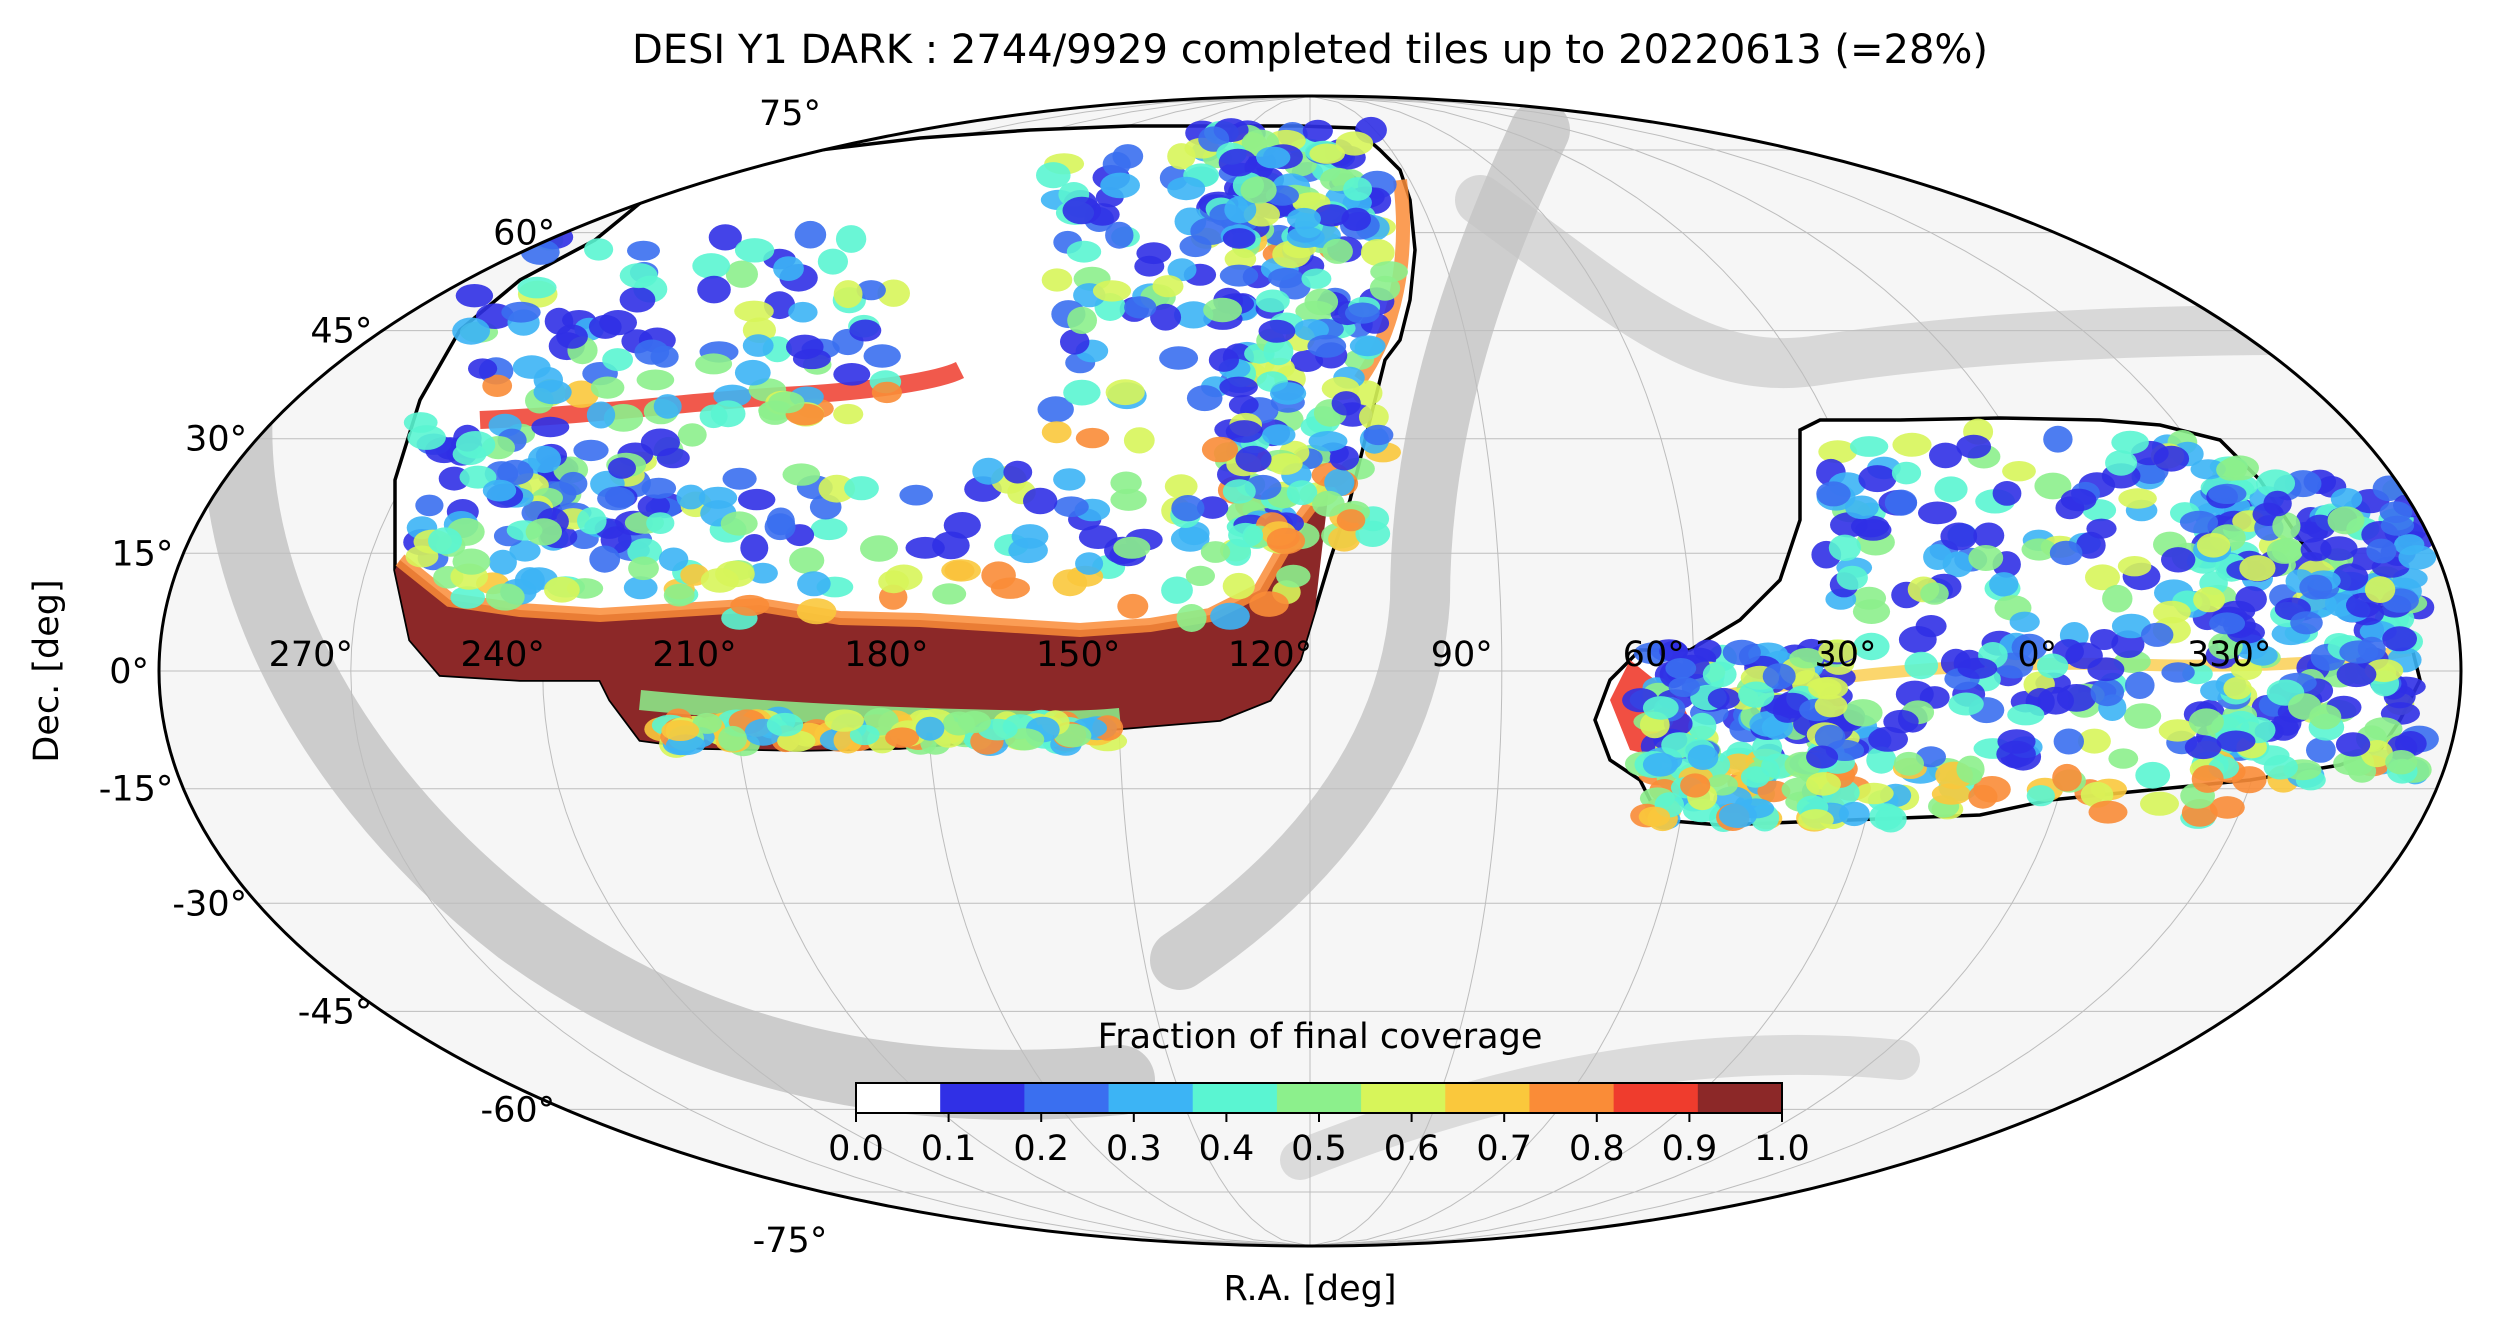  I want to click on colorbar-label: Fraction of final coverage, so click(1320, 1037).